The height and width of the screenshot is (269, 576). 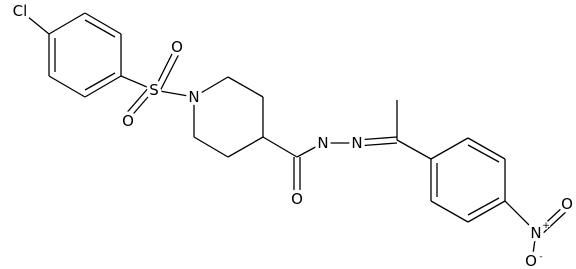 I want to click on atom-label: Cl, so click(x=20, y=11).